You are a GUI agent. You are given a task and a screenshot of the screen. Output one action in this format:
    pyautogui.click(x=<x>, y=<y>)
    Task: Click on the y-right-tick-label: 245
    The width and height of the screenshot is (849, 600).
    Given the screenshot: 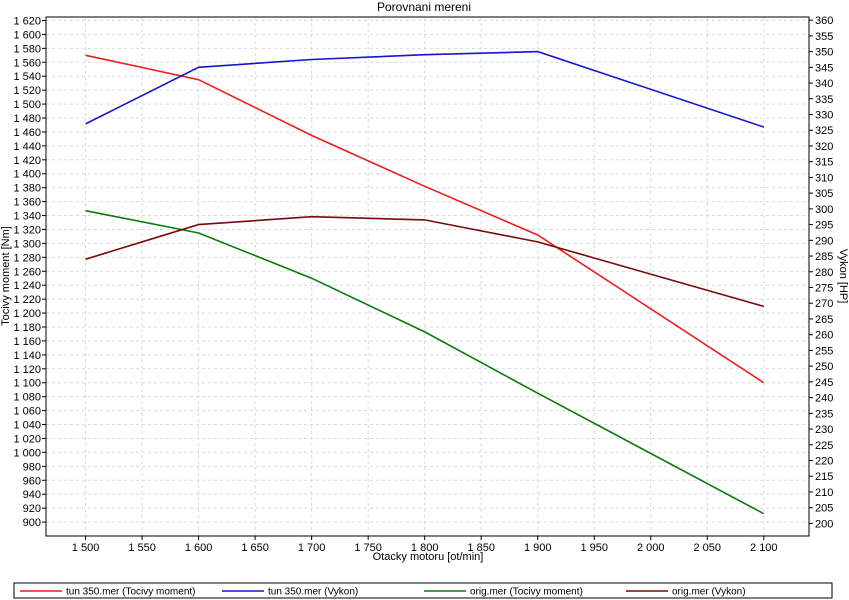 What is the action you would take?
    pyautogui.click(x=824, y=383)
    